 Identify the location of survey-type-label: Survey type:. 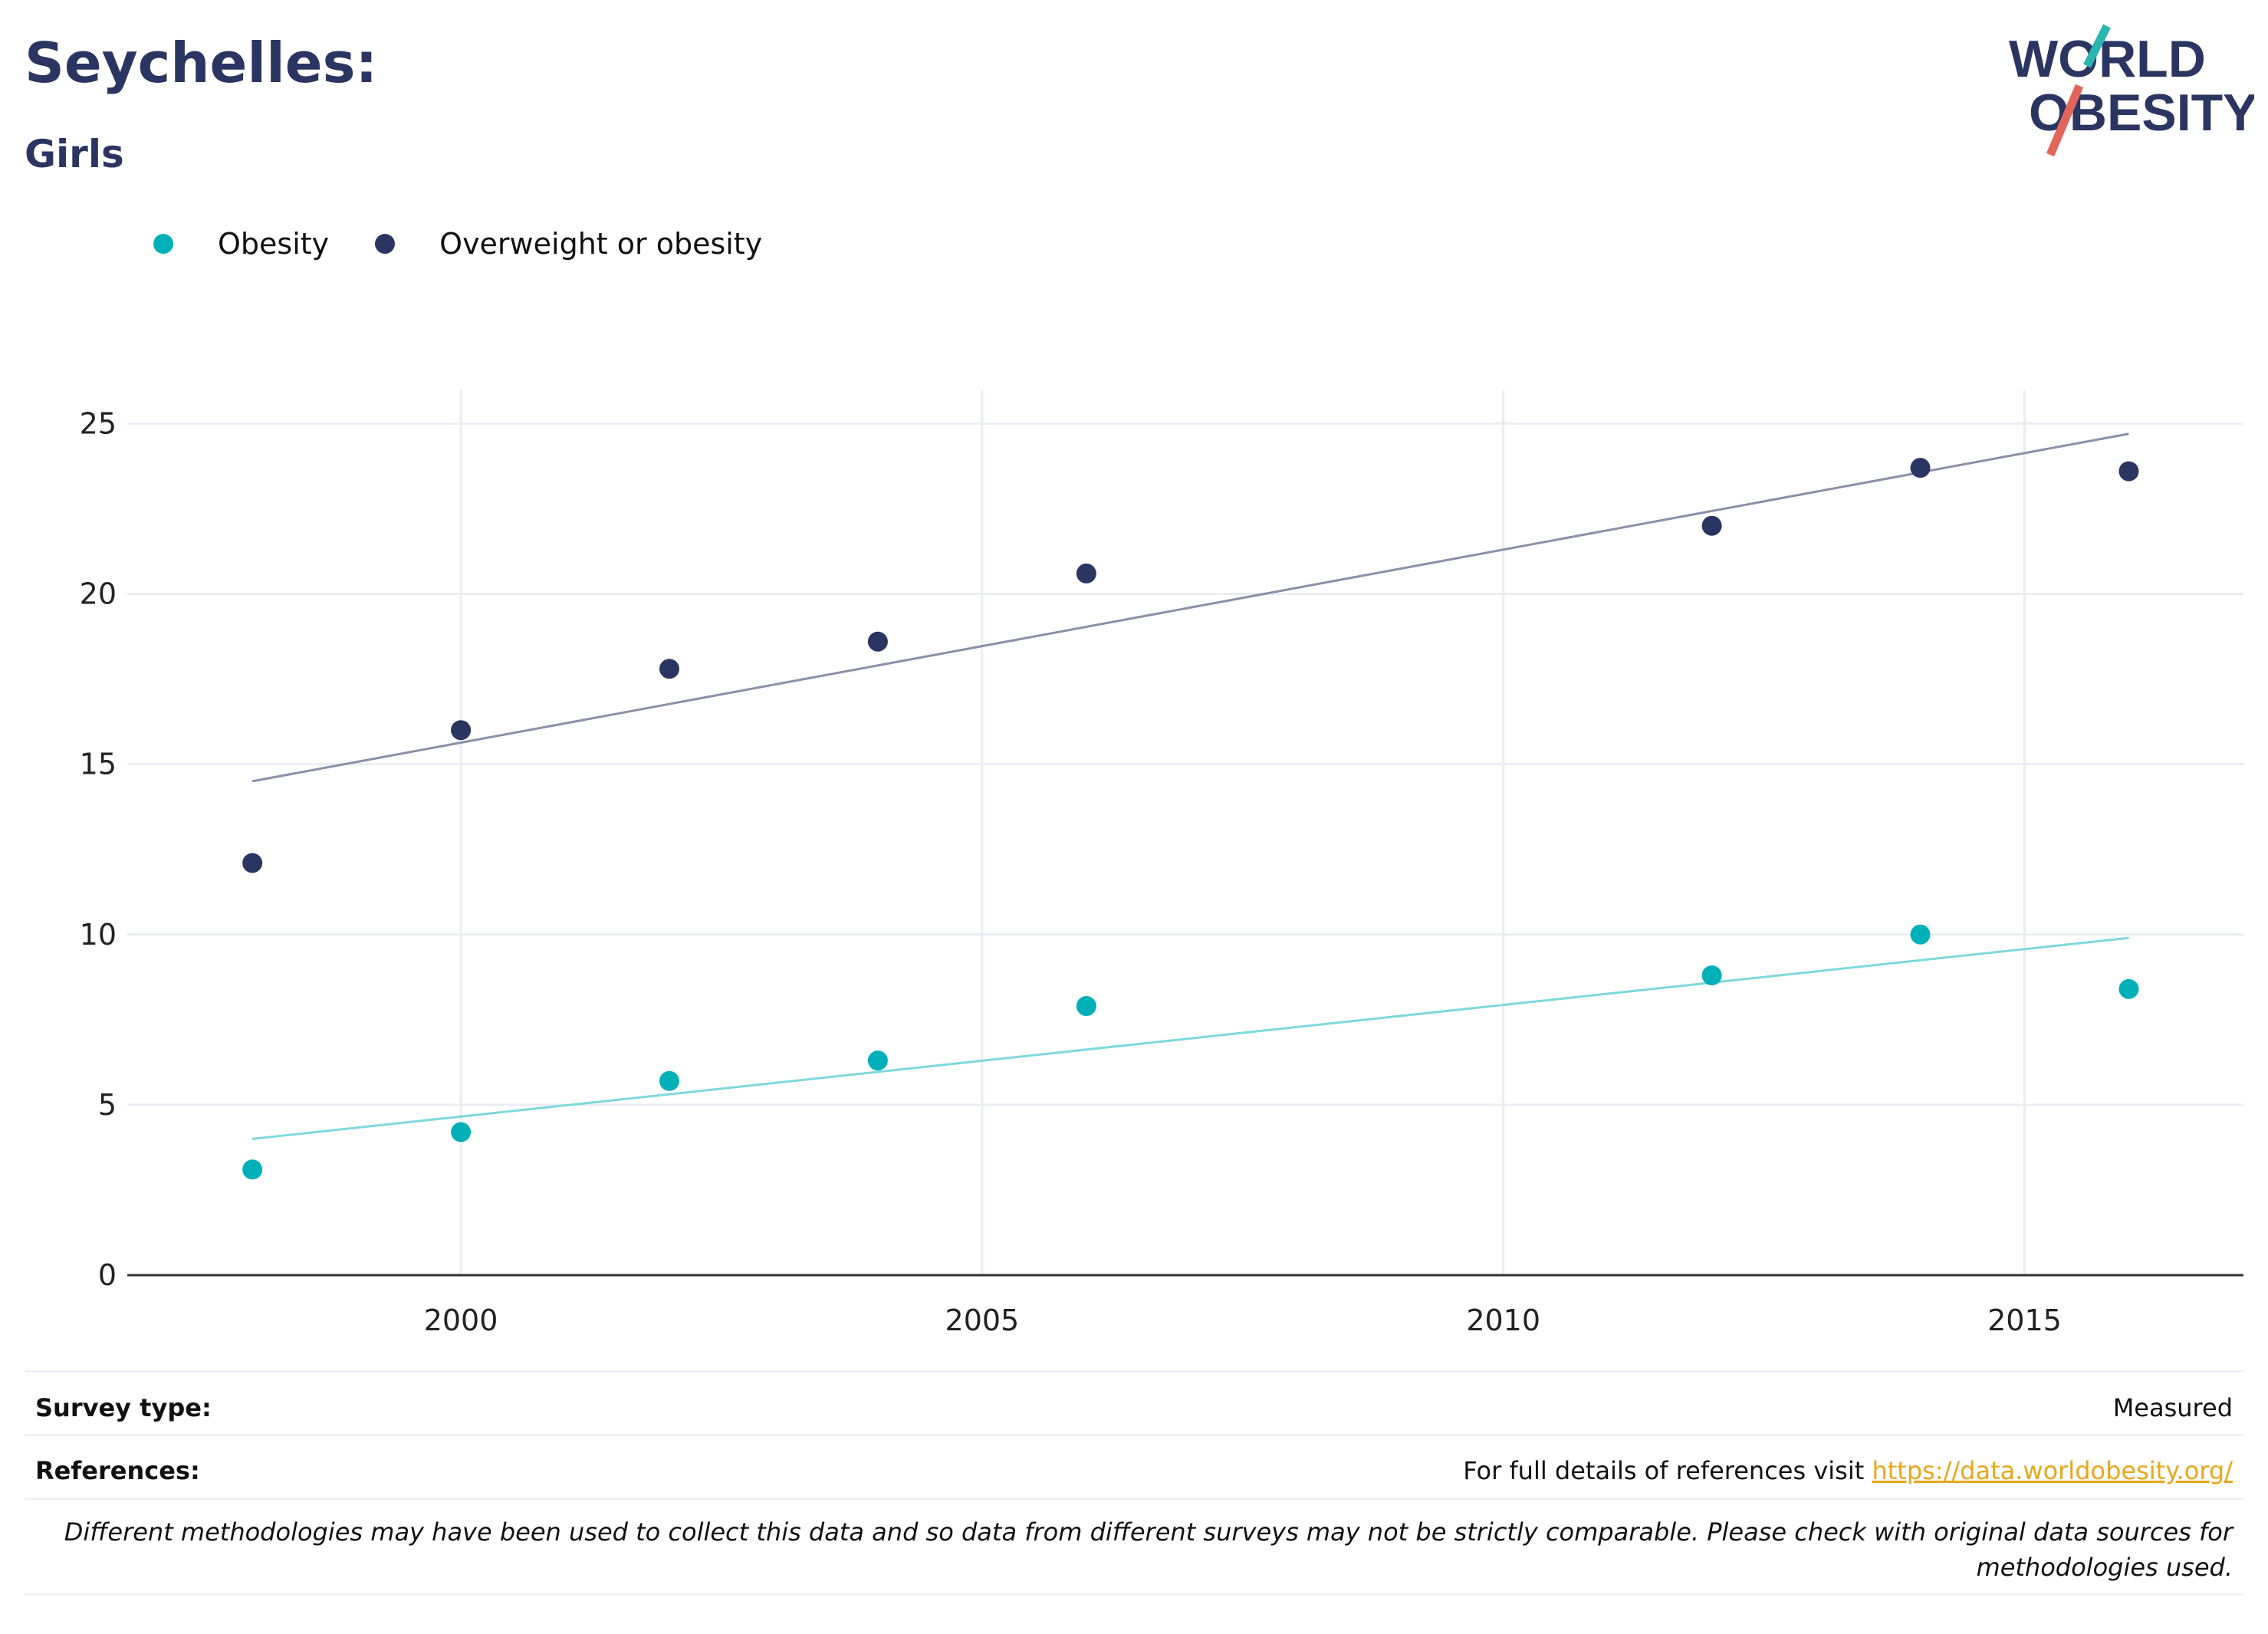
(123, 1408).